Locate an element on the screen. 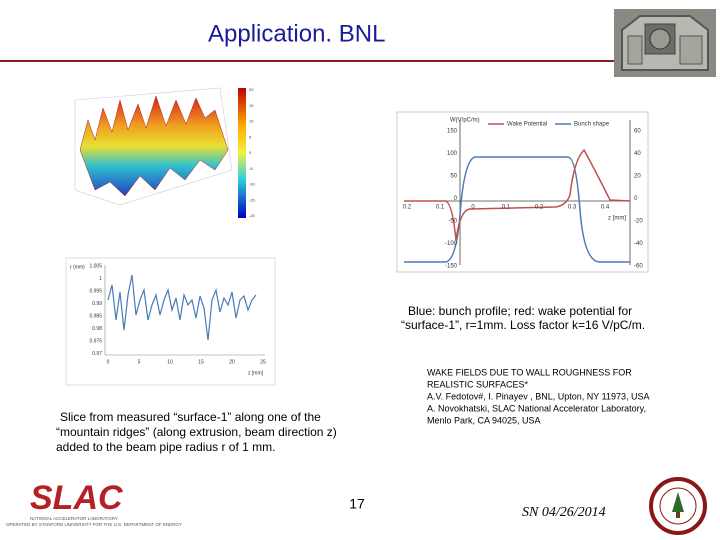 The image size is (720, 540). slice-x-tick: 25 is located at coordinates (263, 362).